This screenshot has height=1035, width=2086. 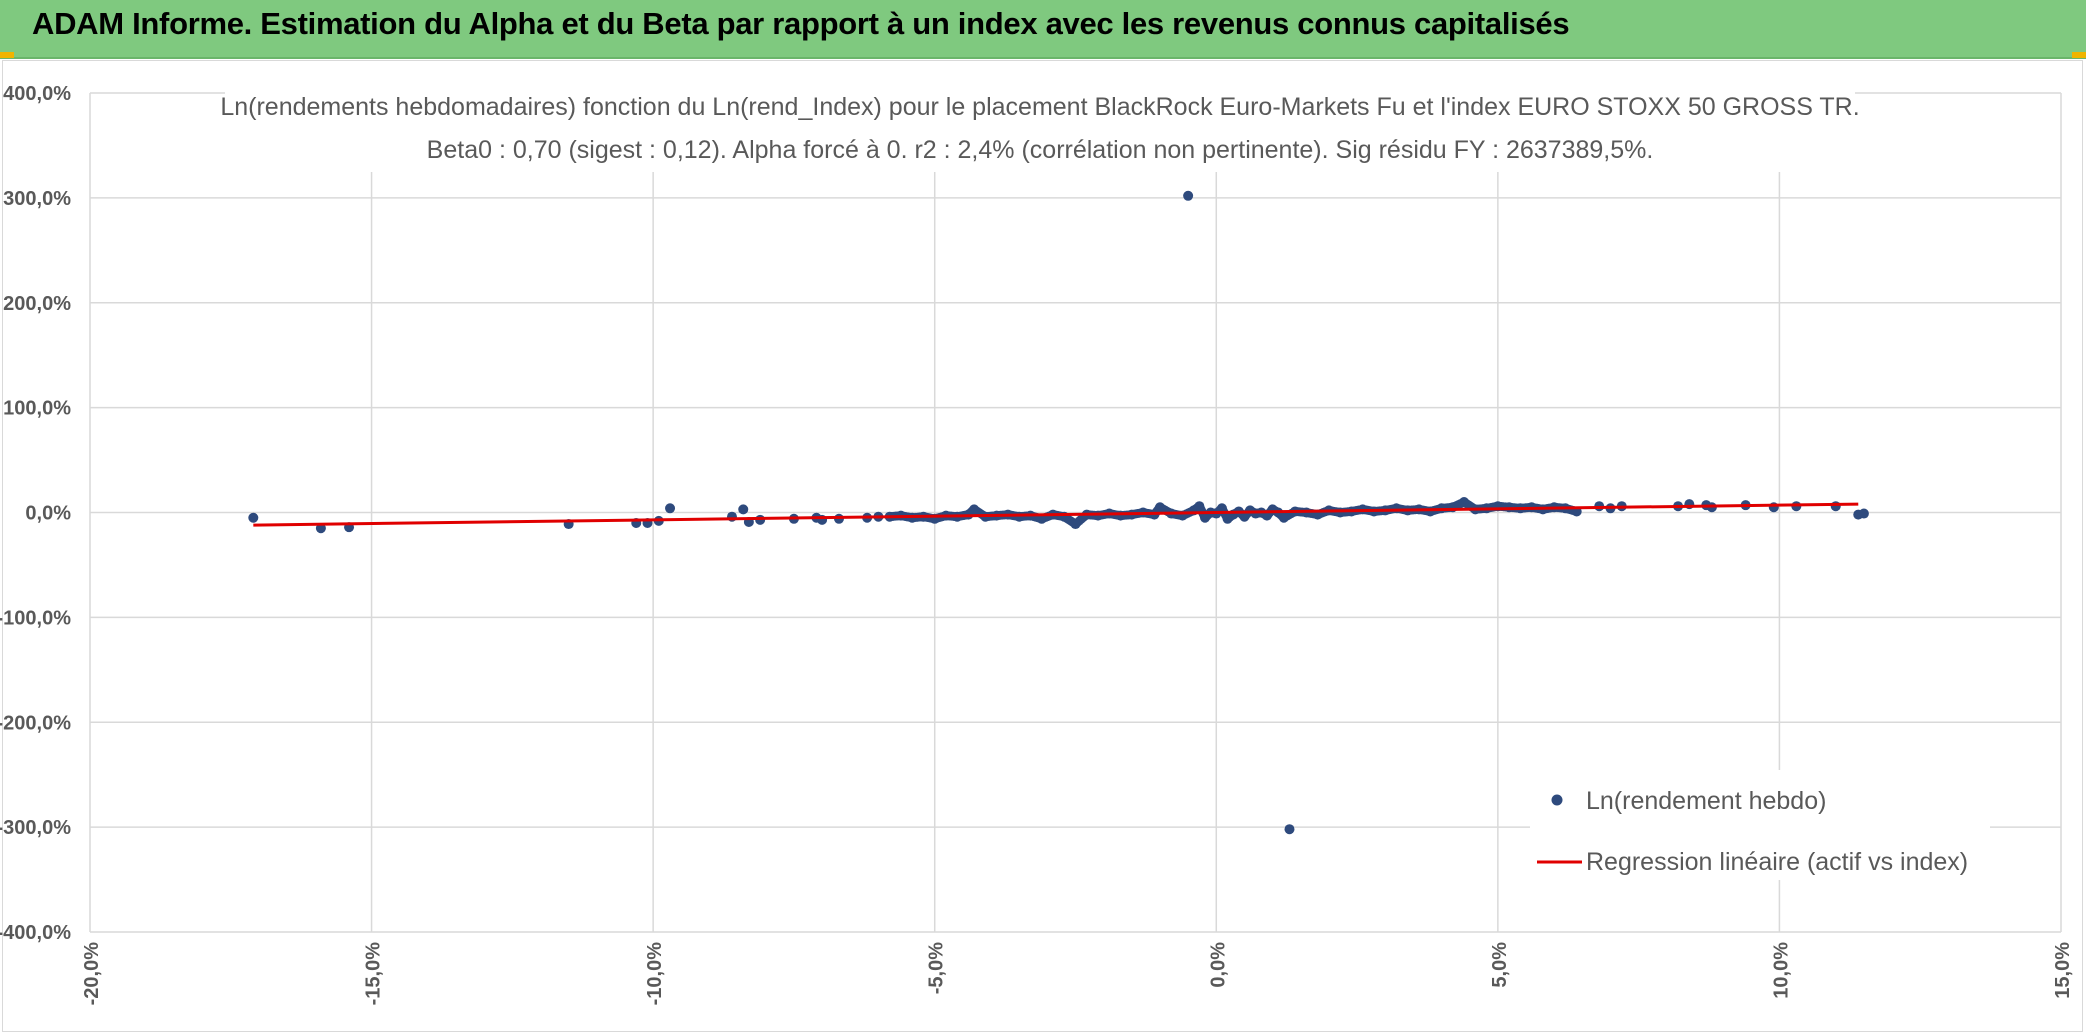 I want to click on banner-corner-left, so click(x=7, y=55).